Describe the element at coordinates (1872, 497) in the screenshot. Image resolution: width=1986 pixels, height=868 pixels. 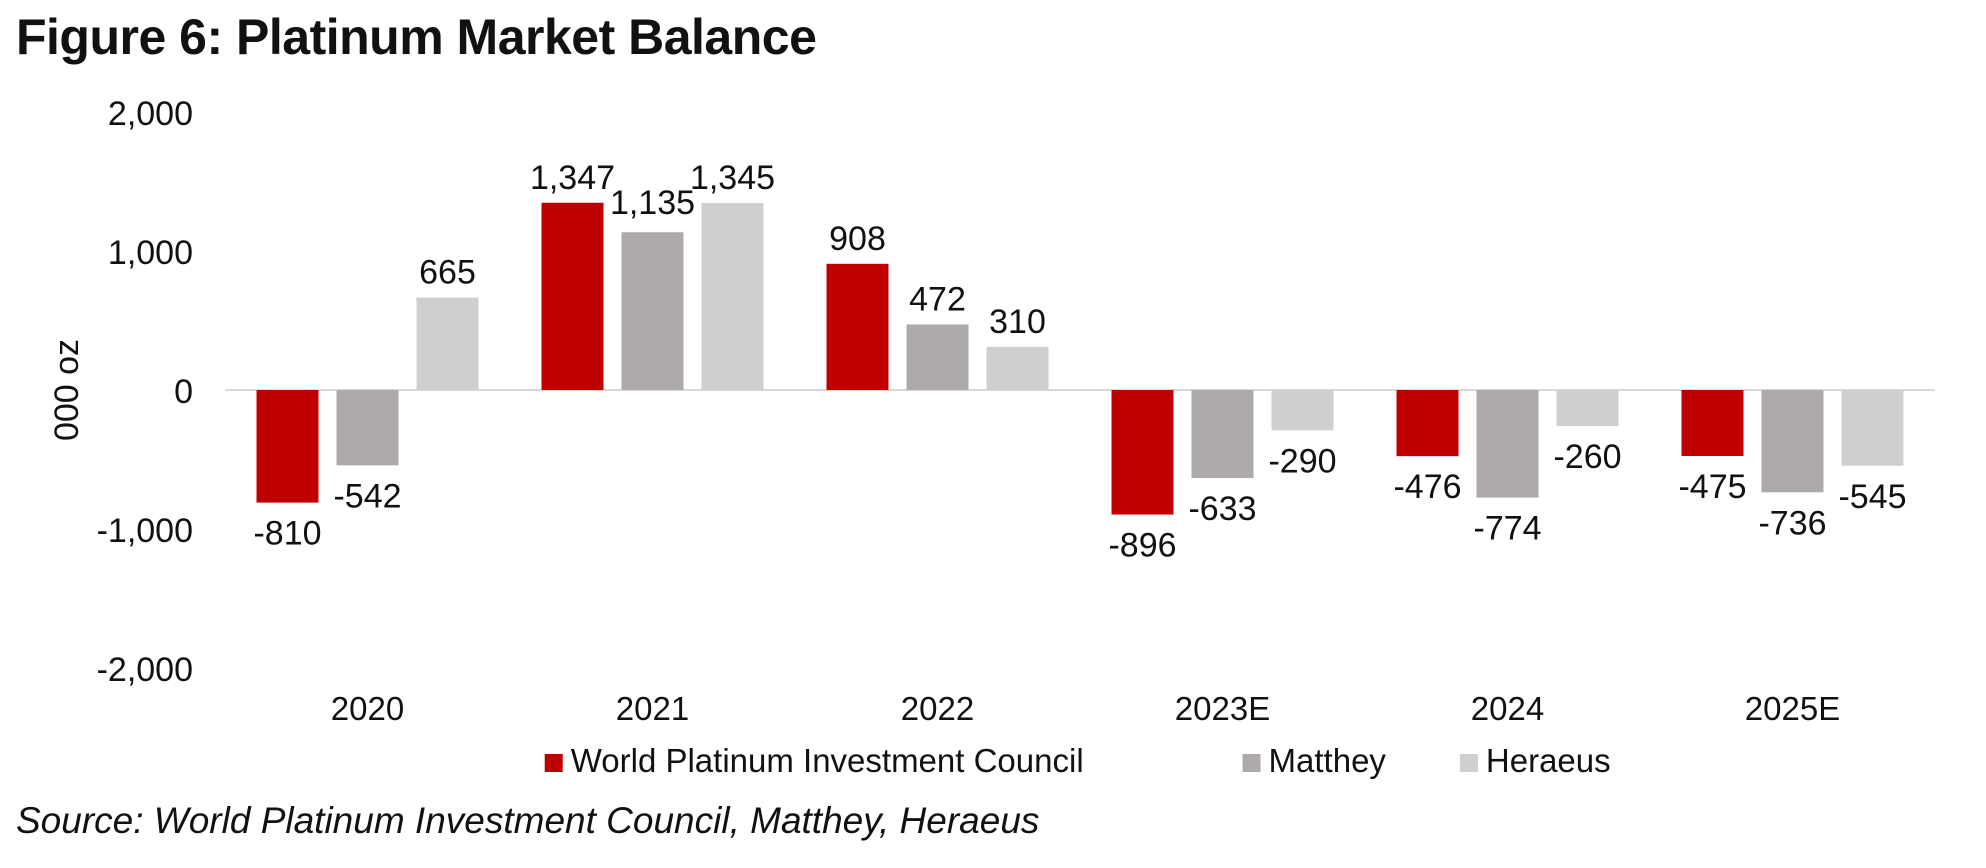
I see `data-label: -545` at that location.